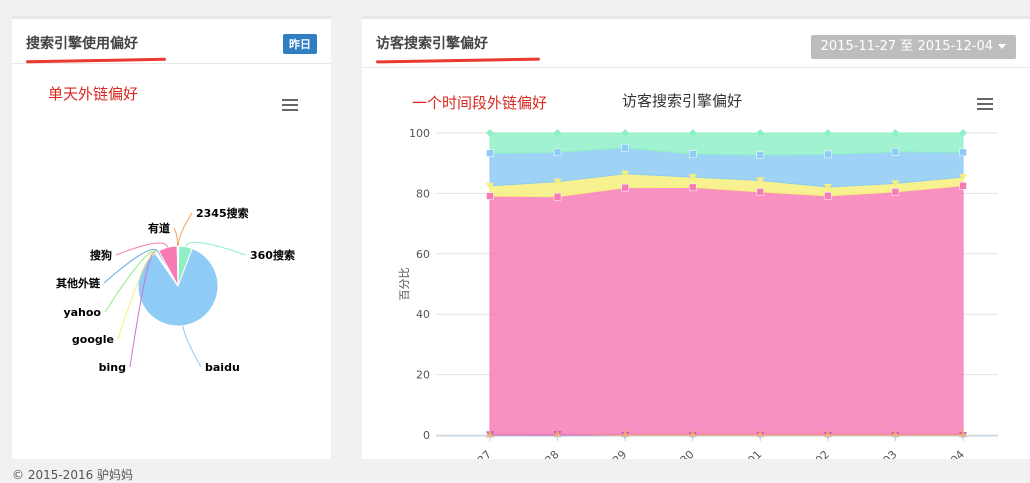  I want to click on pie-label: 2345搜索, so click(222, 213).